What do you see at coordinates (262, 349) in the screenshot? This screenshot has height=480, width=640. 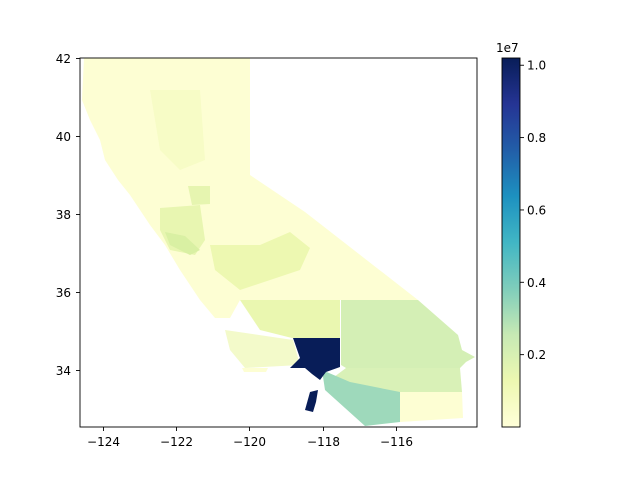 I see `region-santa-barbara` at bounding box center [262, 349].